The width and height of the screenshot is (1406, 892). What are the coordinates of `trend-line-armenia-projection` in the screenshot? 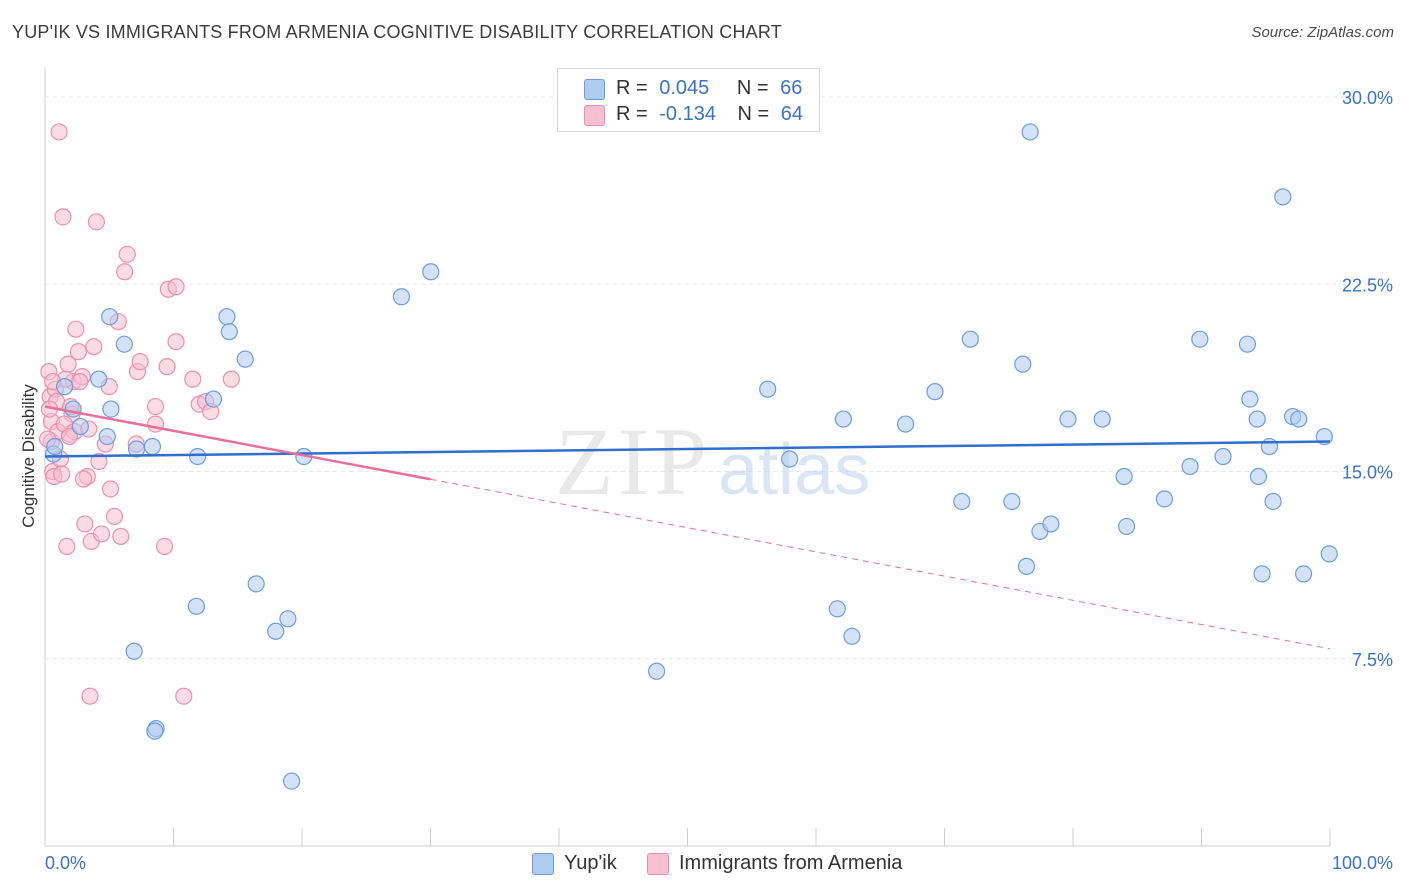 It's located at (880, 564).